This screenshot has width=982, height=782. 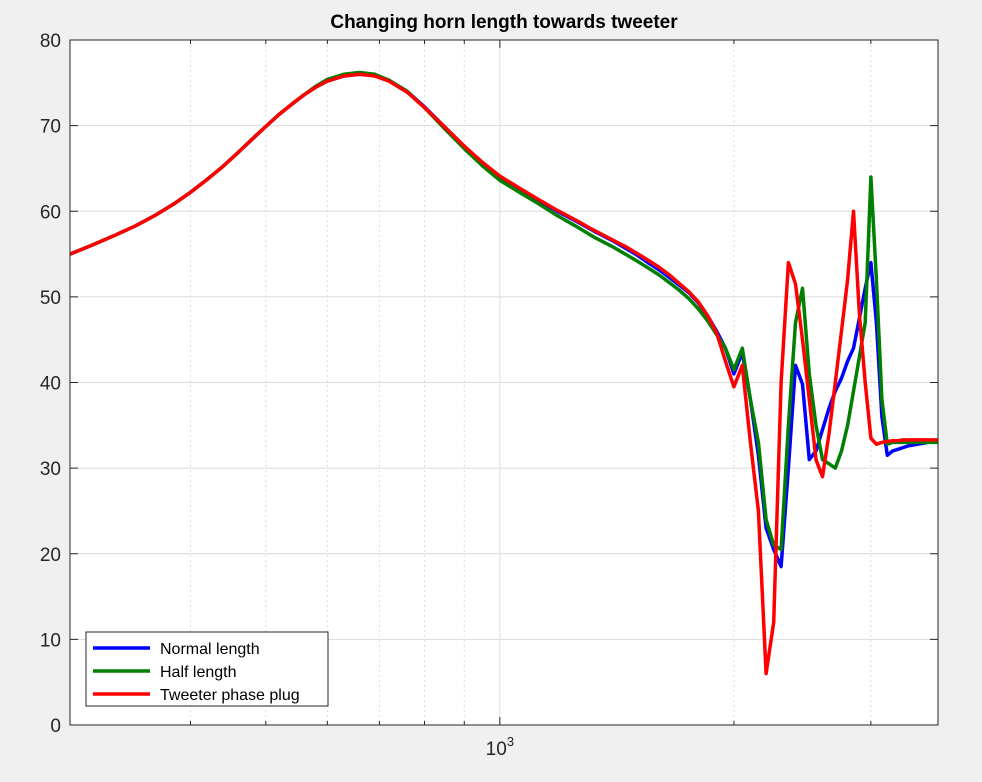 What do you see at coordinates (50, 469) in the screenshot?
I see `y-tick-label: 30` at bounding box center [50, 469].